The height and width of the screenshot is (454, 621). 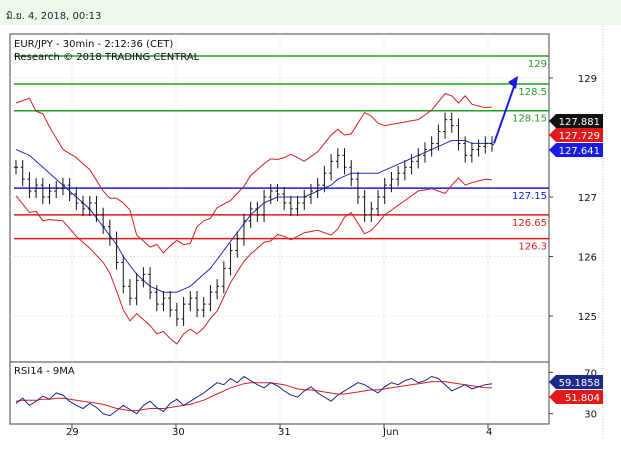 What do you see at coordinates (587, 258) in the screenshot?
I see `axis-label-2: 126` at bounding box center [587, 258].